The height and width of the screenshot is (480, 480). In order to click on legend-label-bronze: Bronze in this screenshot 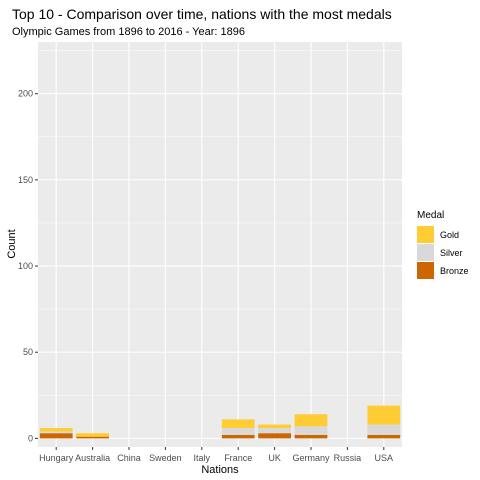, I will do `click(454, 271)`.